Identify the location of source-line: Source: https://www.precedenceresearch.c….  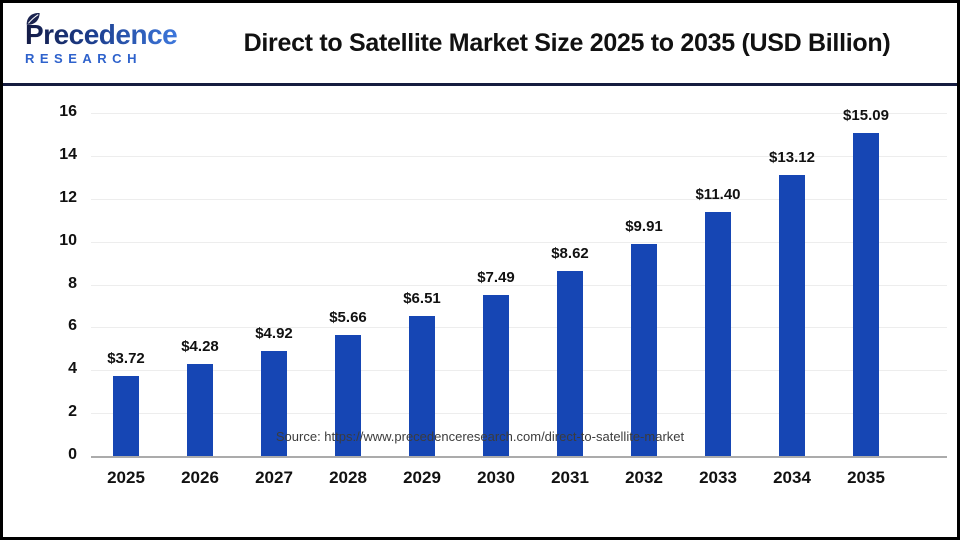
(480, 436).